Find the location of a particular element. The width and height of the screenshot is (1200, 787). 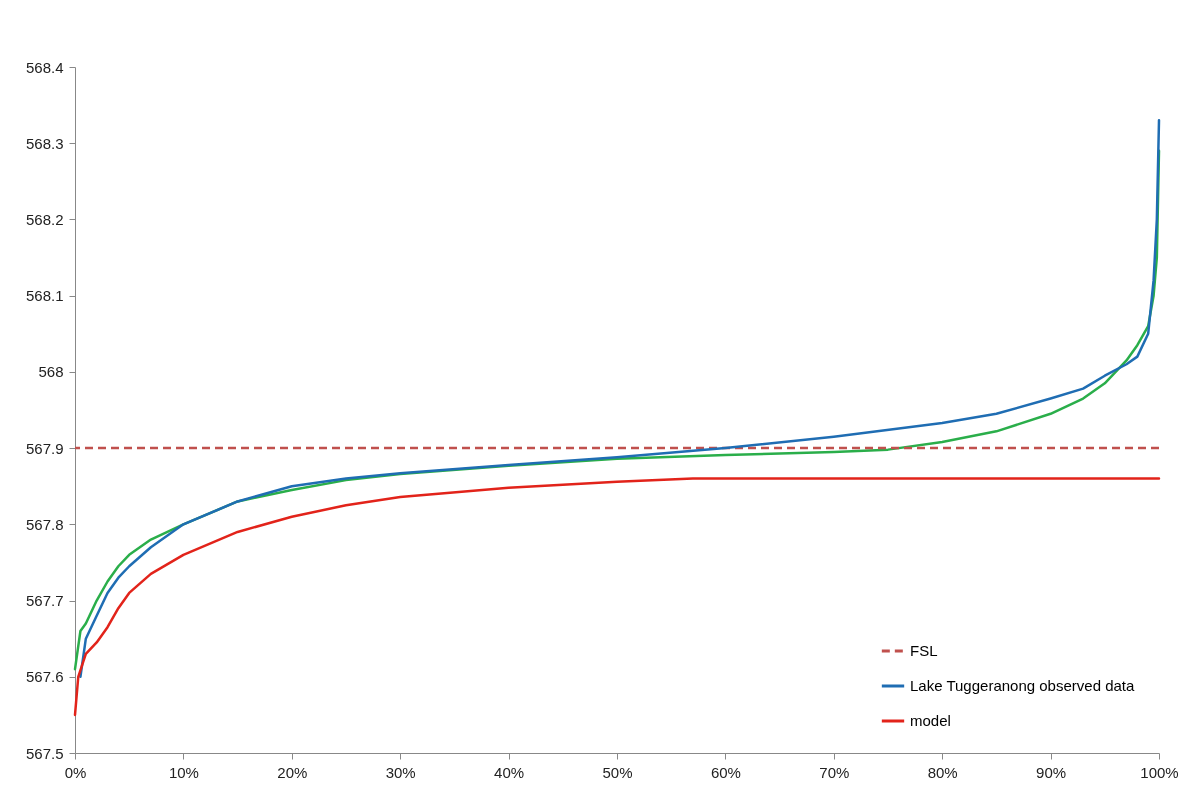

y-tick-label: 567.5 is located at coordinates (44, 753).